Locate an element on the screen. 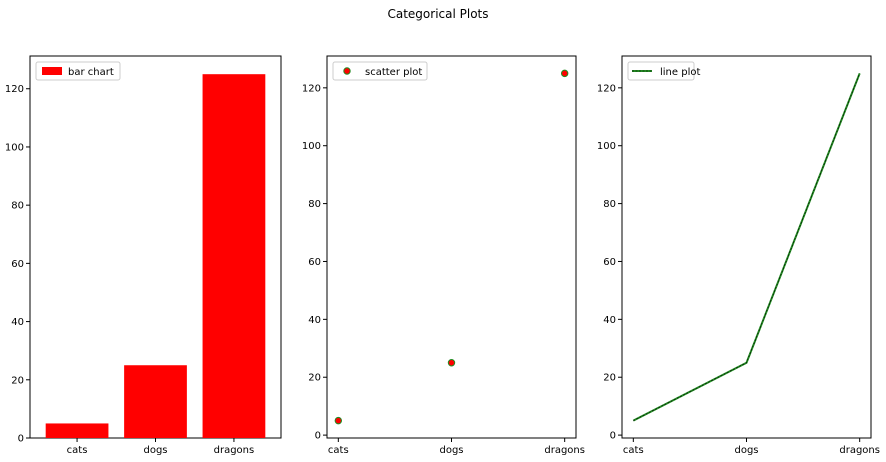  bar-chart-xtick-label: dogs is located at coordinates (155, 450).